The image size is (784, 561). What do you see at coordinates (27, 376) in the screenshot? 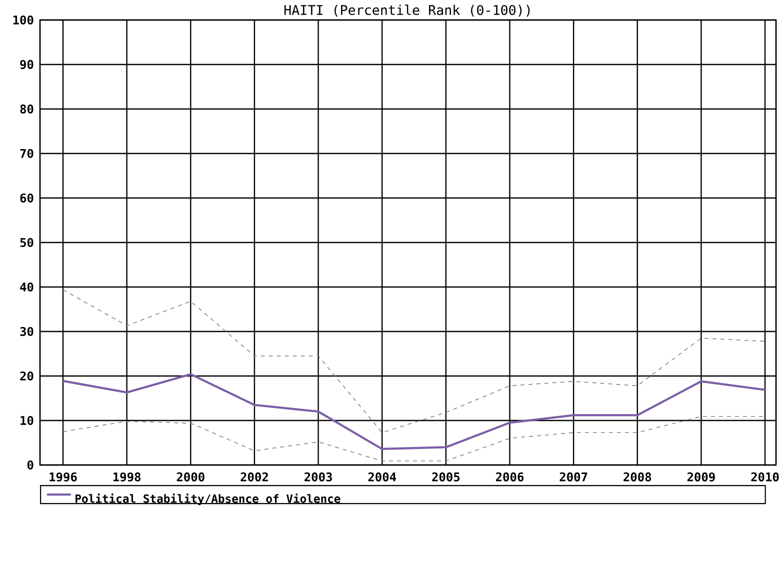
I see `y-tick-label: 20` at bounding box center [27, 376].